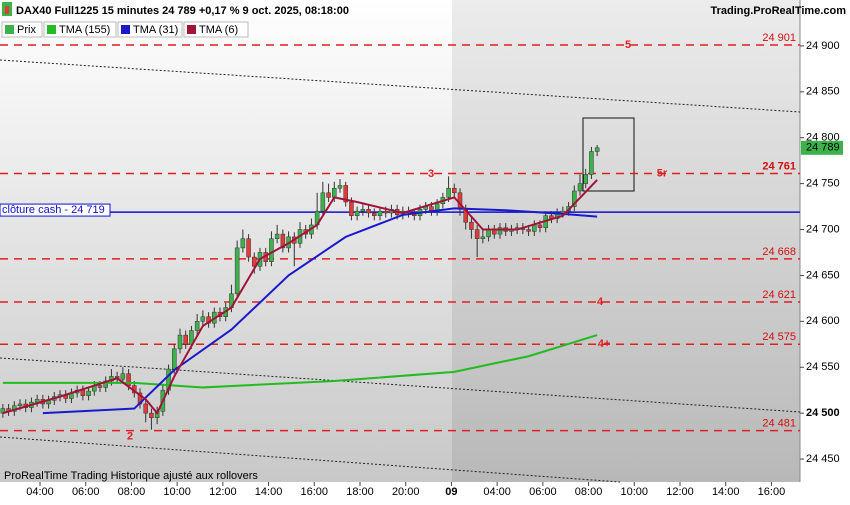 The image size is (850, 505). I want to click on y-tick-label: 24 900, so click(823, 46).